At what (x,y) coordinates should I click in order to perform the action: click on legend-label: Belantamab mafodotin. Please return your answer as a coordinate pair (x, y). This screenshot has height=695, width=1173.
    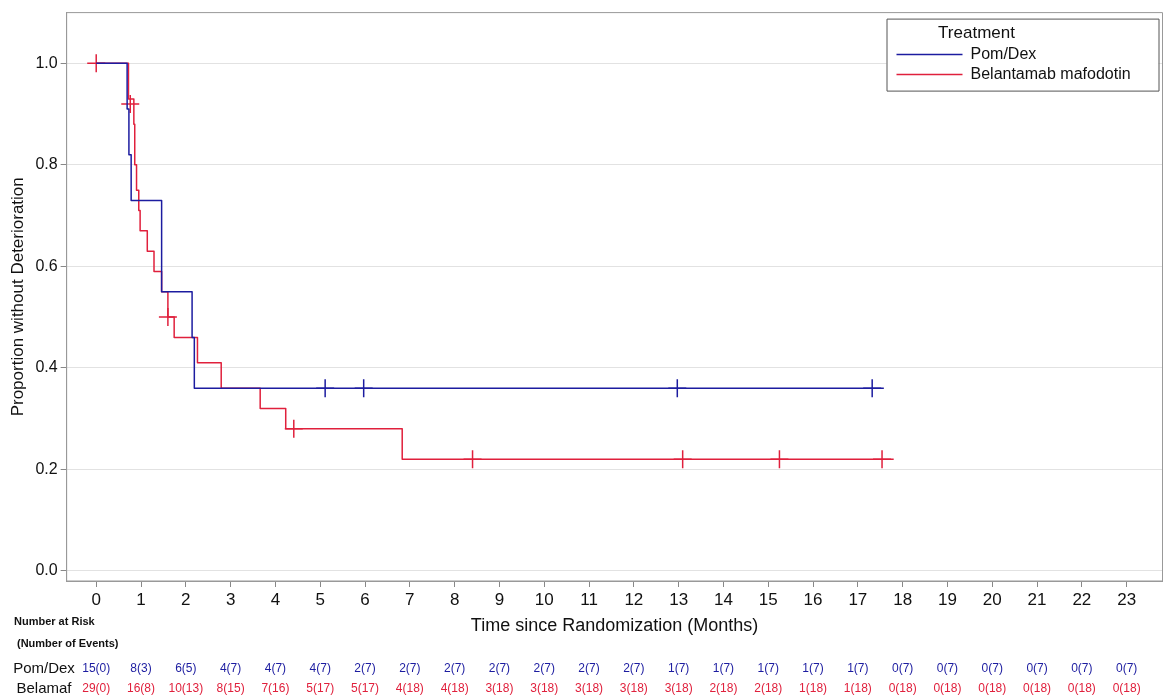
    Looking at the image, I should click on (1050, 74).